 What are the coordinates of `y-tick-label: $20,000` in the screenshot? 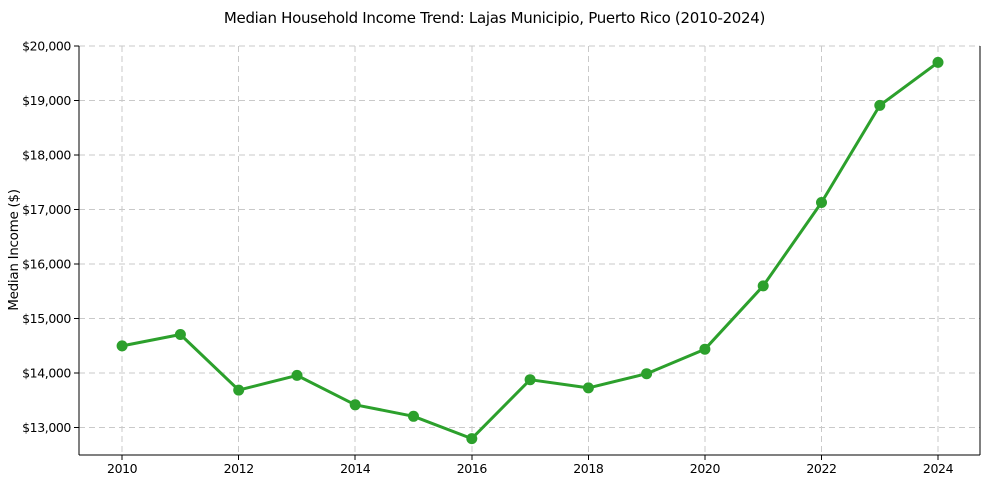 It's located at (46, 45).